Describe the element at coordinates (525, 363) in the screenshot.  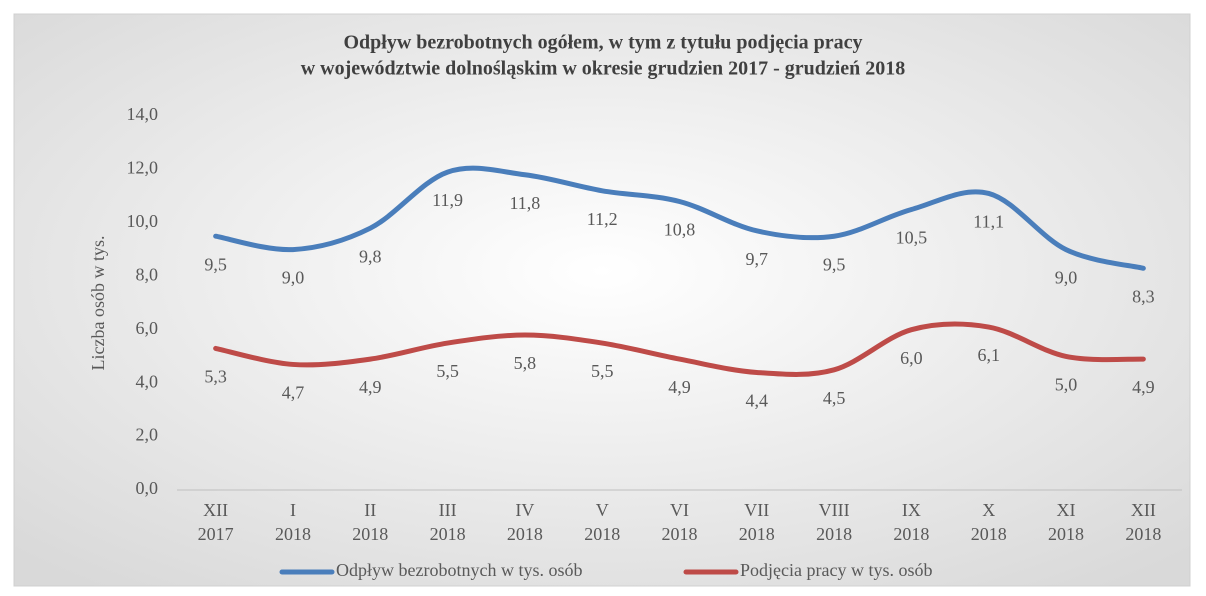
I see `data-label: 5,8` at that location.